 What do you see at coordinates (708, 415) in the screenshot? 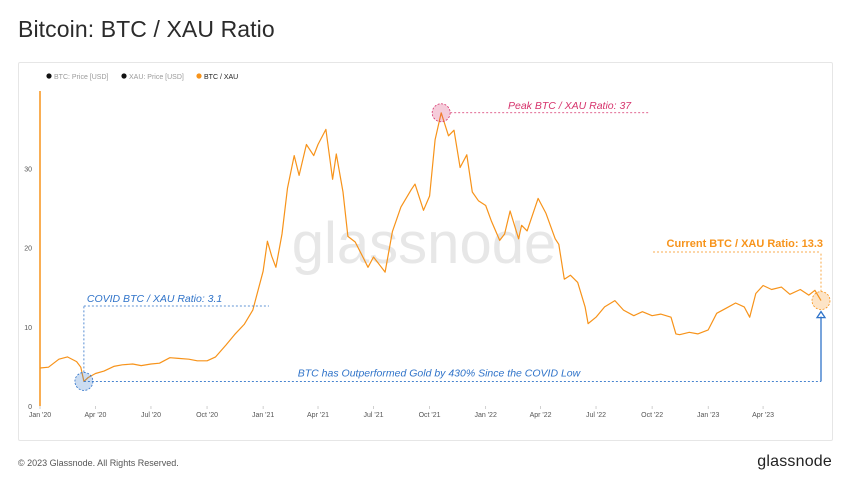
I see `x-tick-label: Jan '23` at bounding box center [708, 415].